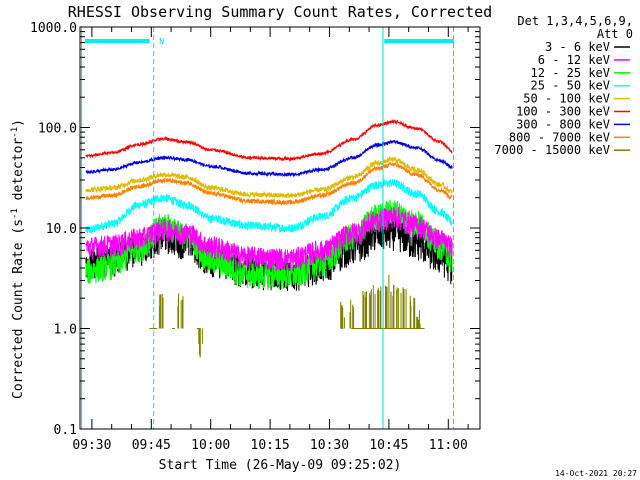 The width and height of the screenshot is (640, 480). I want to click on legend-label: 3 - 6 keV, so click(577, 47).